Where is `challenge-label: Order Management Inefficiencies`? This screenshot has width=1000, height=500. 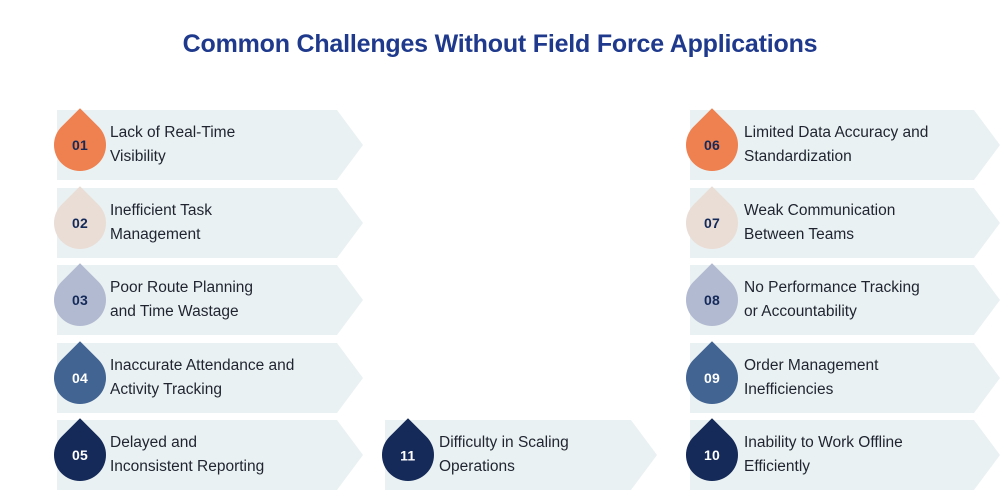 challenge-label: Order Management Inefficiencies is located at coordinates (811, 377).